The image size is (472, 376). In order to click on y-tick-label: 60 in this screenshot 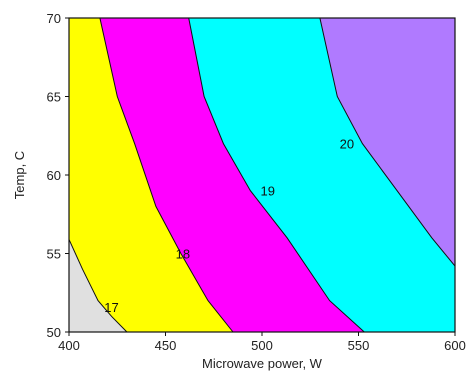, I will do `click(54, 175)`.